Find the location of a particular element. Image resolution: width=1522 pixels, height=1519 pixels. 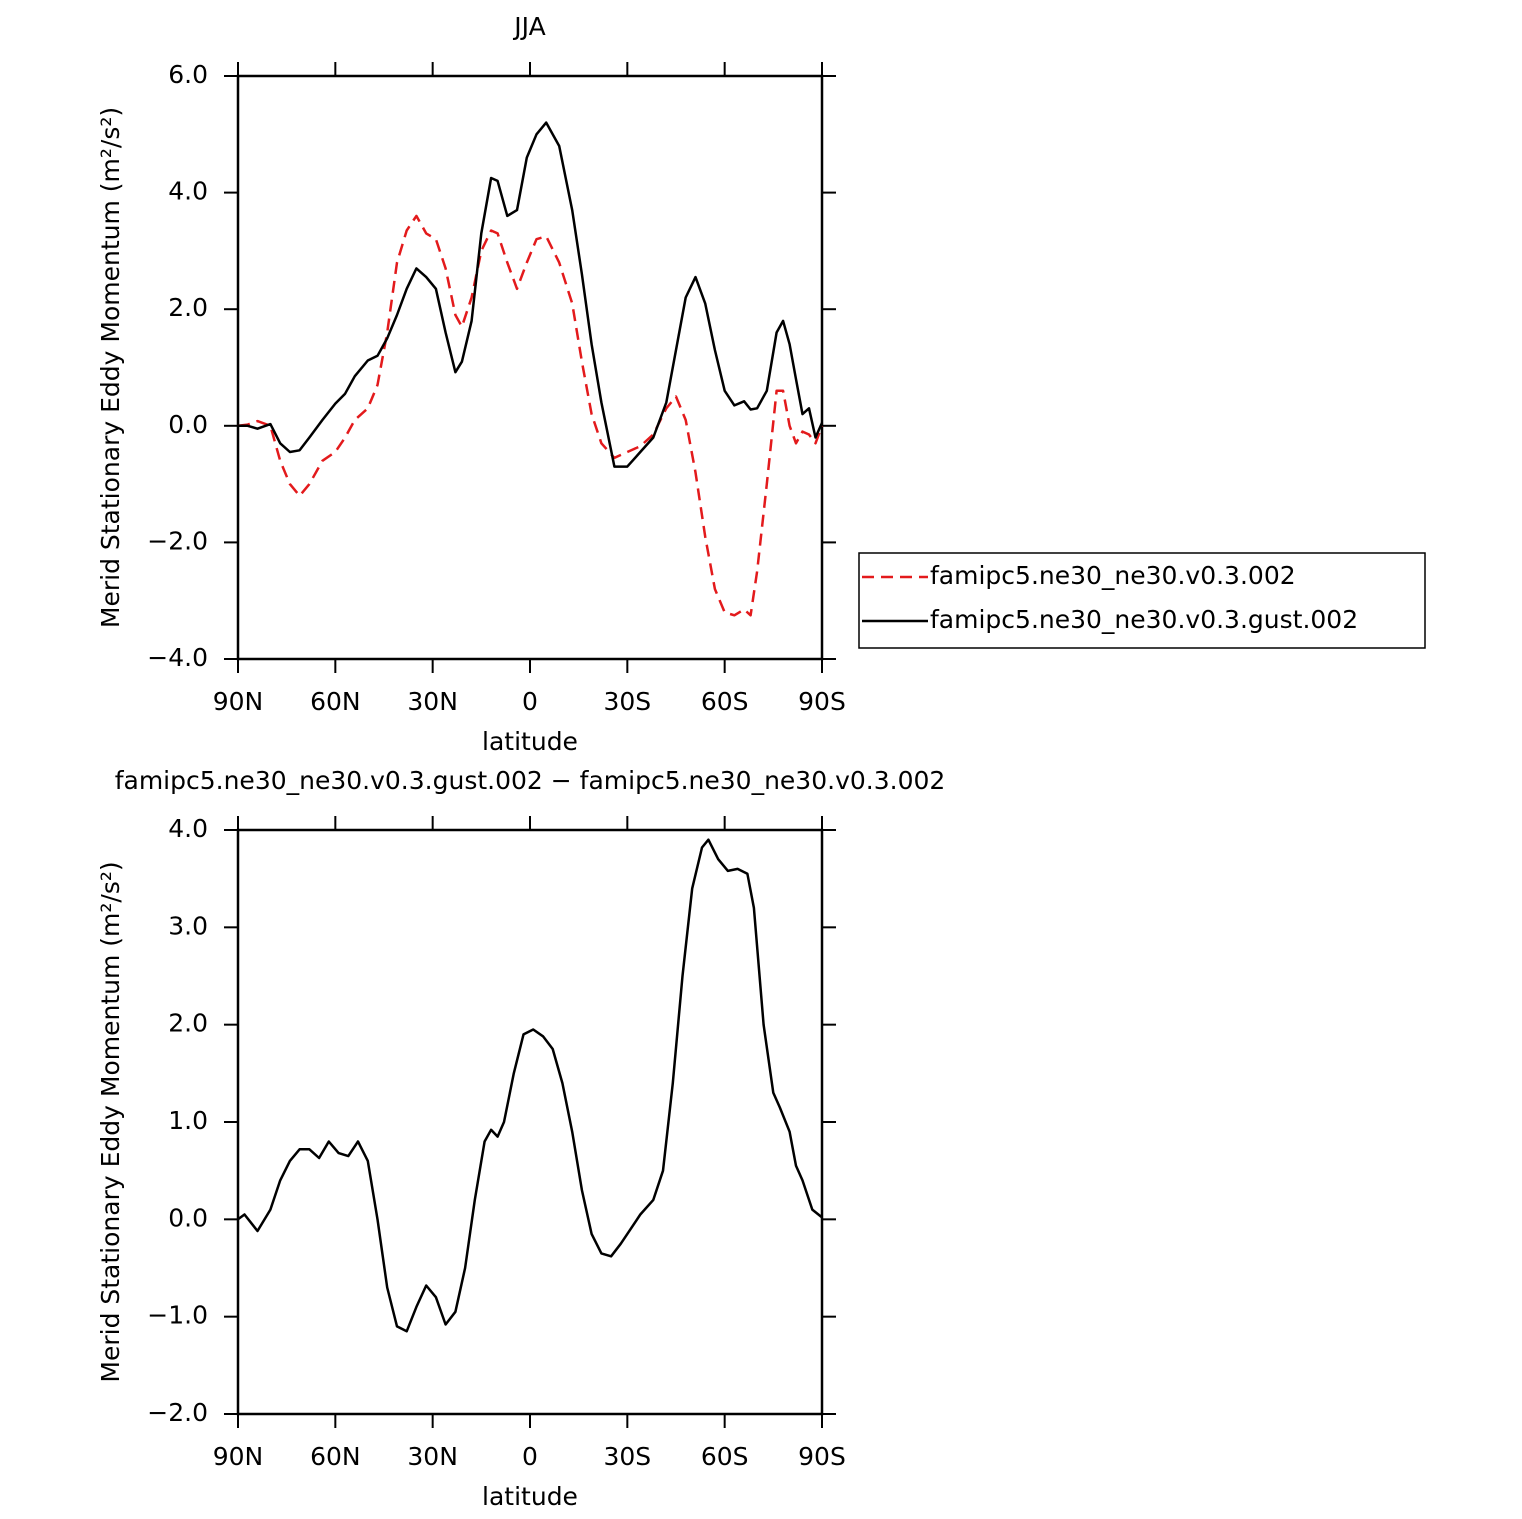

chart-title: JJA is located at coordinates (528, 26).